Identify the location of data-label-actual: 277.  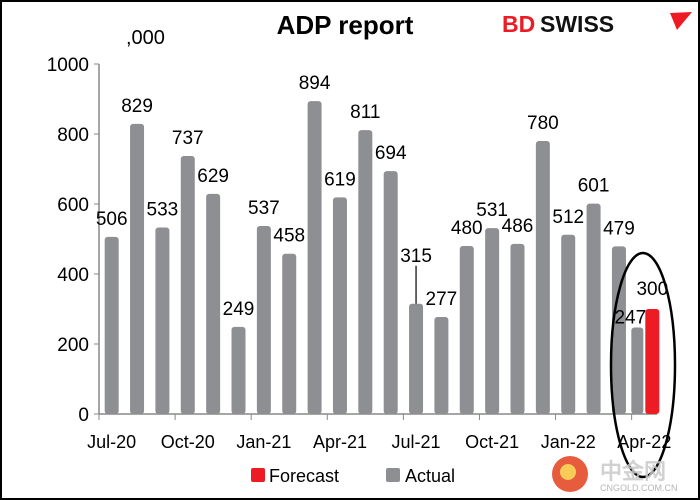
(442, 299).